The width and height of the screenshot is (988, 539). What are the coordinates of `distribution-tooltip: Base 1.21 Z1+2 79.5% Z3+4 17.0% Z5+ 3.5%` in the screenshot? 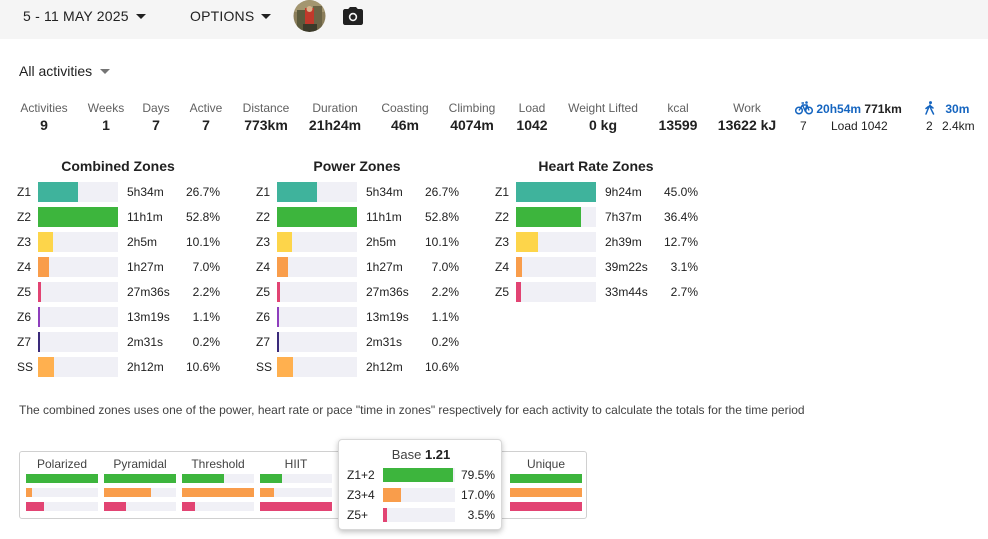 It's located at (420, 484).